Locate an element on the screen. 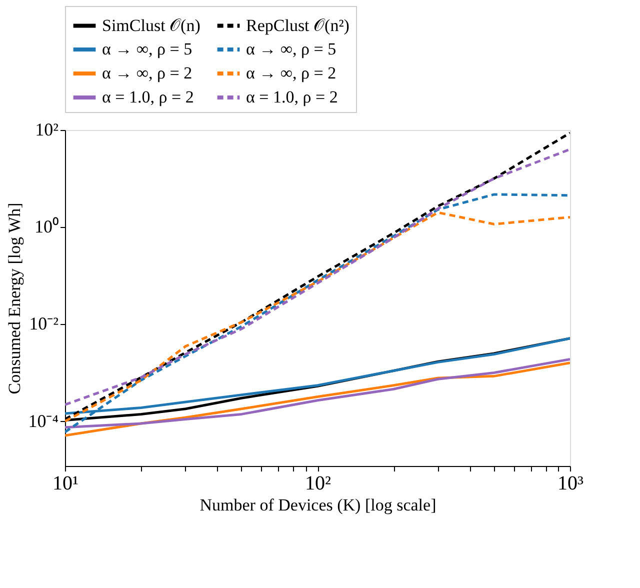  y-tick-label: 10² is located at coordinates (46, 130).